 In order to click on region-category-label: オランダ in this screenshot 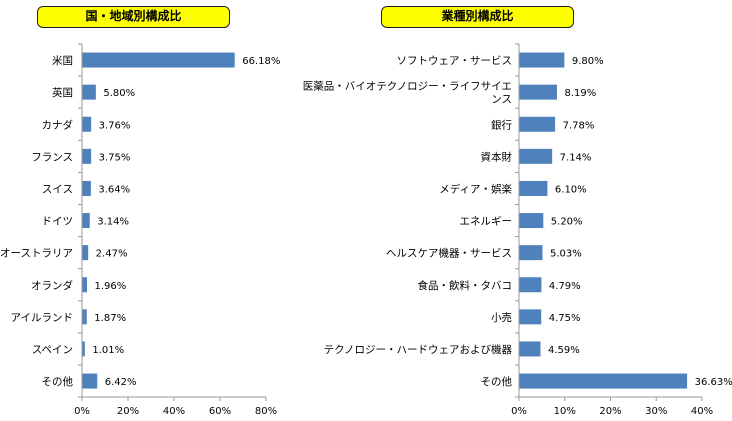, I will do `click(52, 285)`.